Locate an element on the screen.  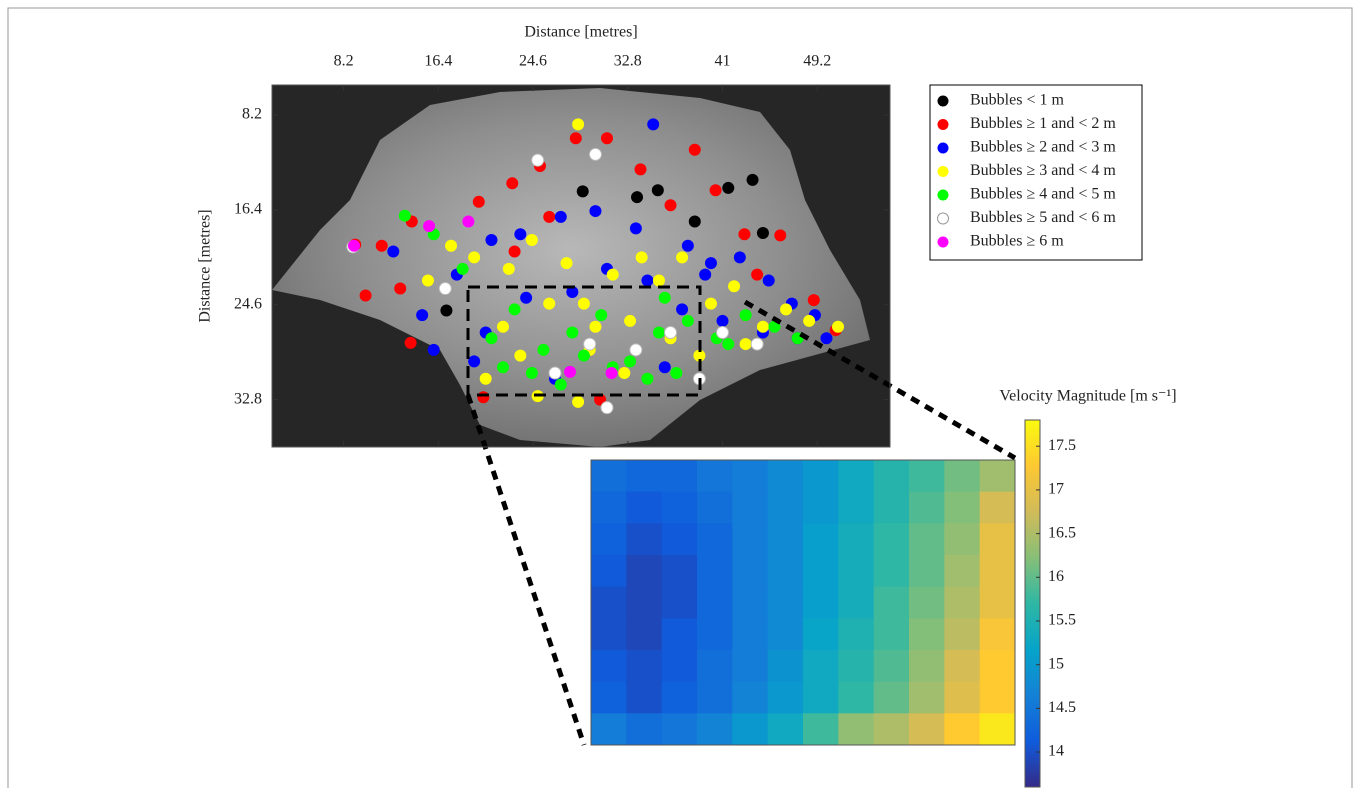
y-tick-label: 32.8 is located at coordinates (248, 398).